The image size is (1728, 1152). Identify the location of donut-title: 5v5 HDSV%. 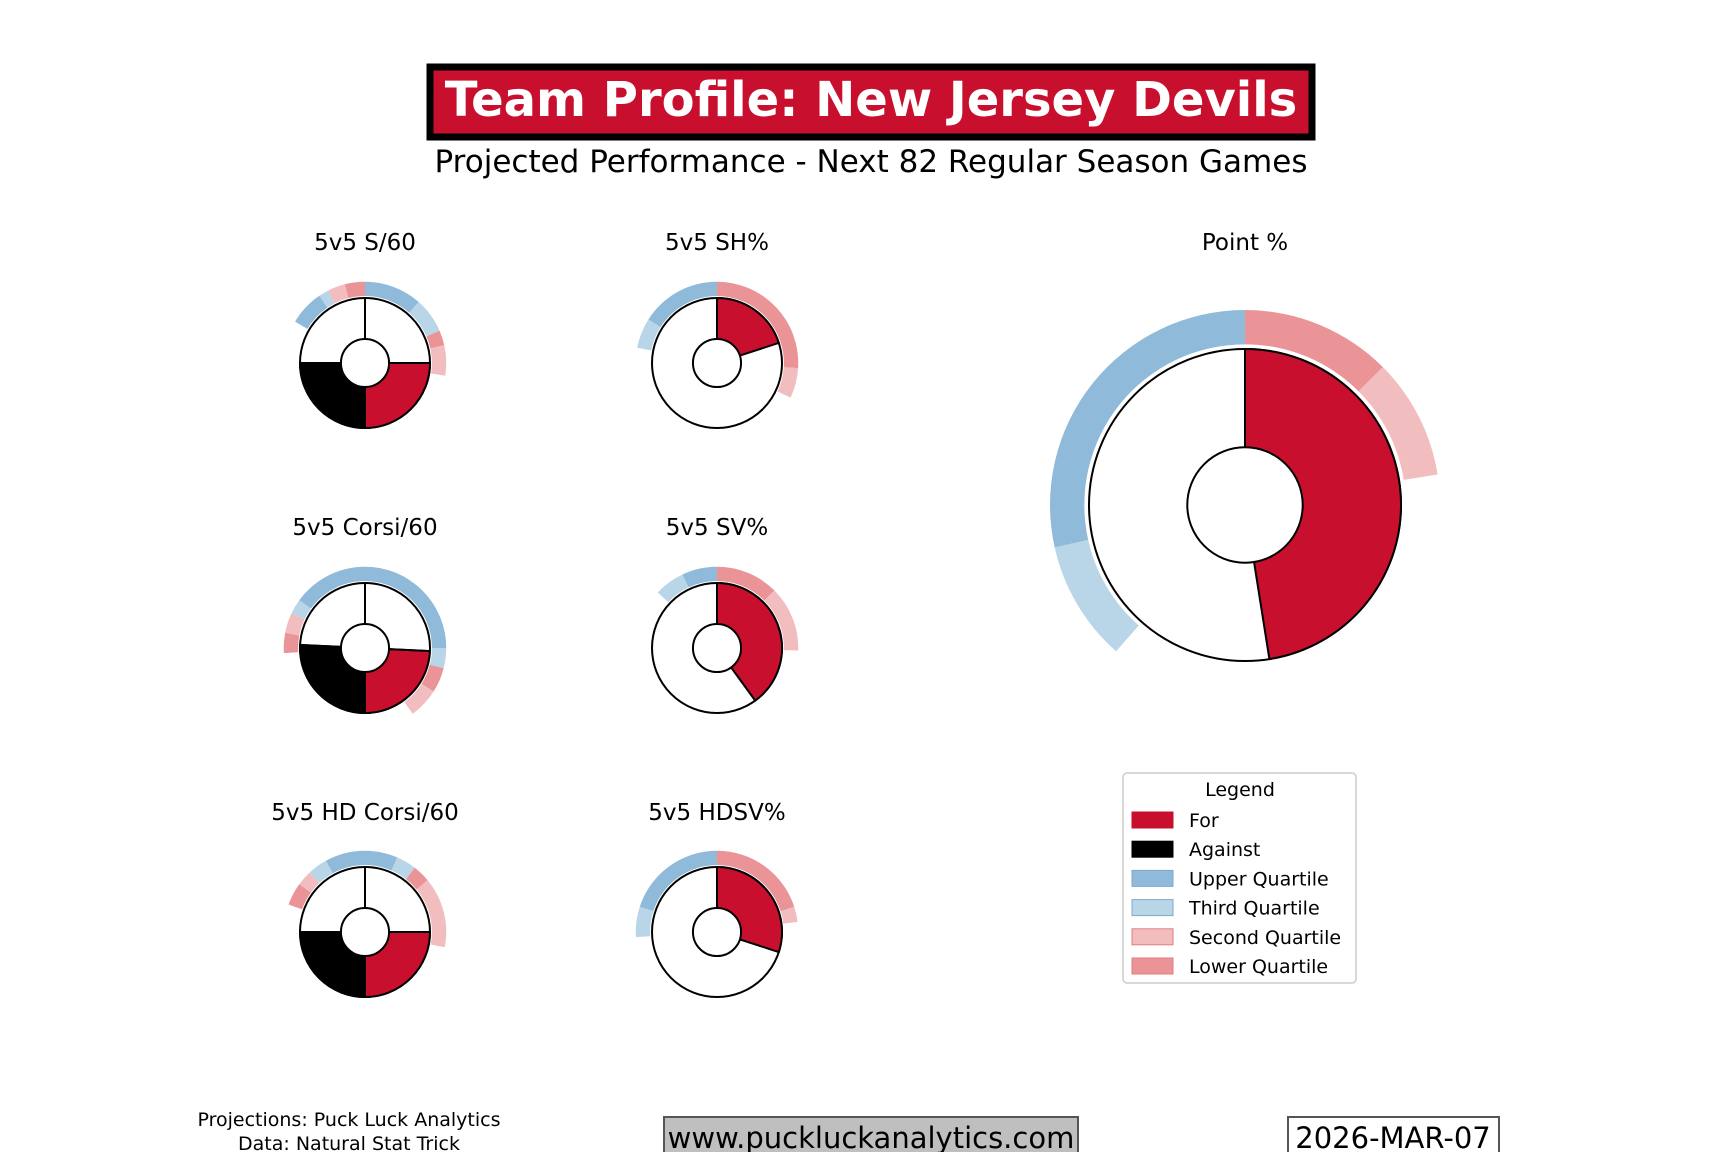
(716, 813).